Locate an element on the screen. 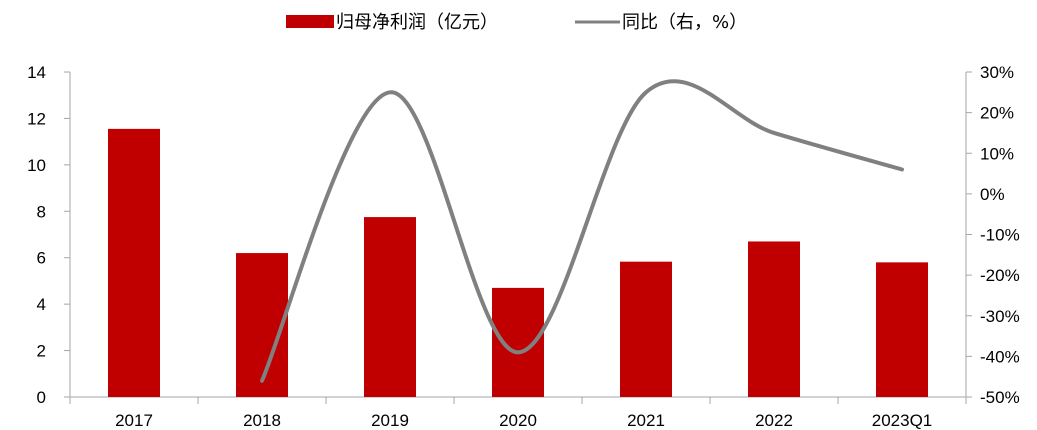  y-right-tick-label: 20% is located at coordinates (997, 113).